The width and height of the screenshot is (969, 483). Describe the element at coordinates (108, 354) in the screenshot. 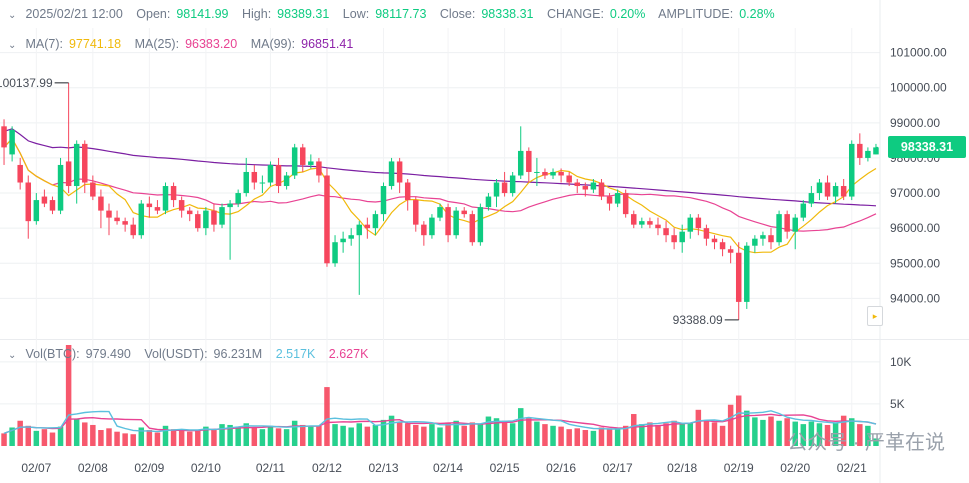

I see `vol-btc-value: 979.490` at that location.